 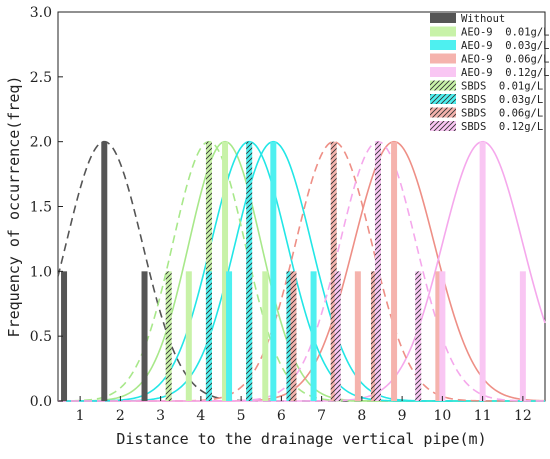 What do you see at coordinates (200, 416) in the screenshot?
I see `x-tick-label: 4` at bounding box center [200, 416].